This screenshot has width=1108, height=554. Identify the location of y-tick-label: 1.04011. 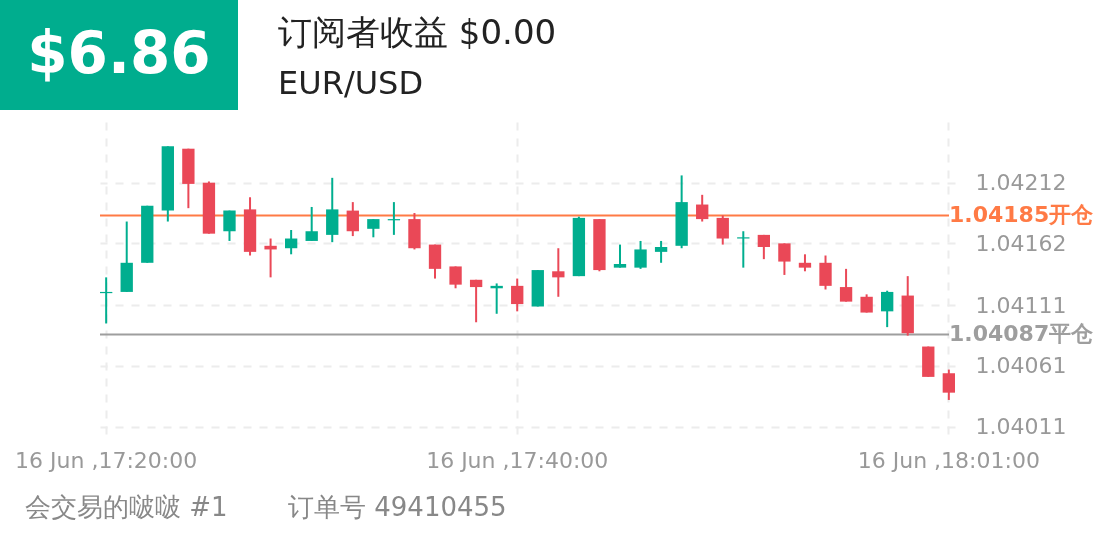
(1021, 427).